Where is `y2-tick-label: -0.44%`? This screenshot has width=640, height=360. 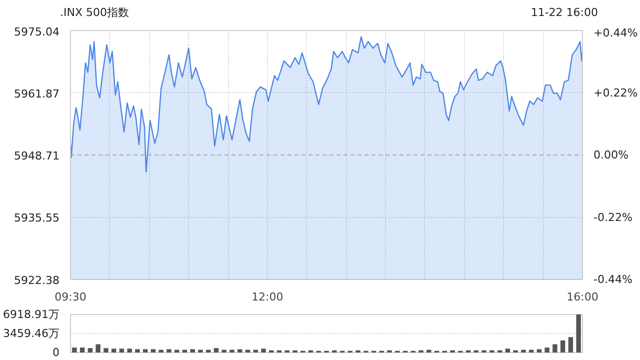
y2-tick-label: -0.44% is located at coordinates (613, 279).